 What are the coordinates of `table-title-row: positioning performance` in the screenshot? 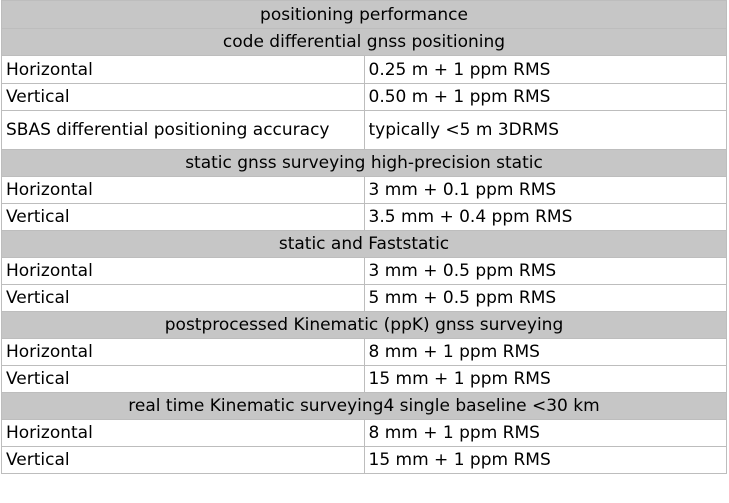 It's located at (364, 14).